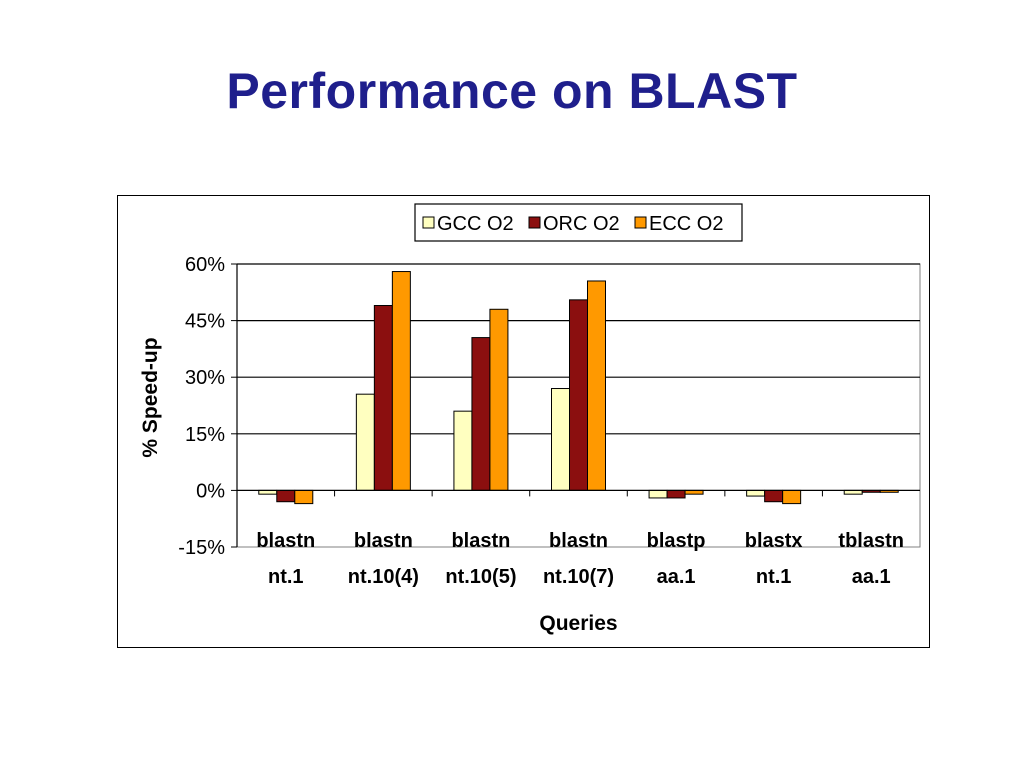 The image size is (1024, 768). What do you see at coordinates (578, 577) in the screenshot?
I see `x-tick-label: nt.10(7)` at bounding box center [578, 577].